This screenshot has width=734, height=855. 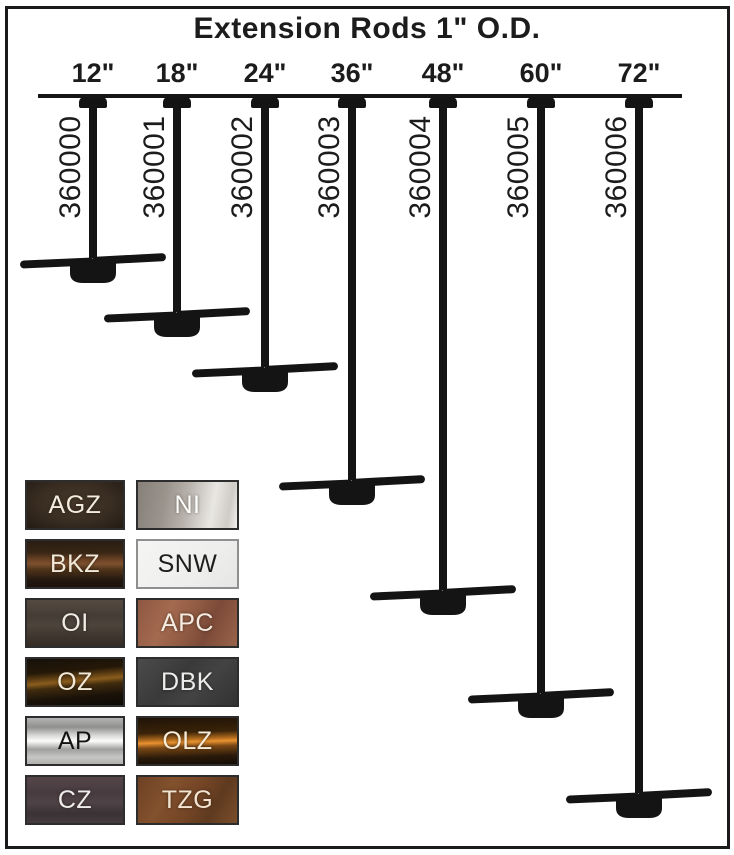 I want to click on finish-swatch-oz: OZ, so click(x=75, y=682).